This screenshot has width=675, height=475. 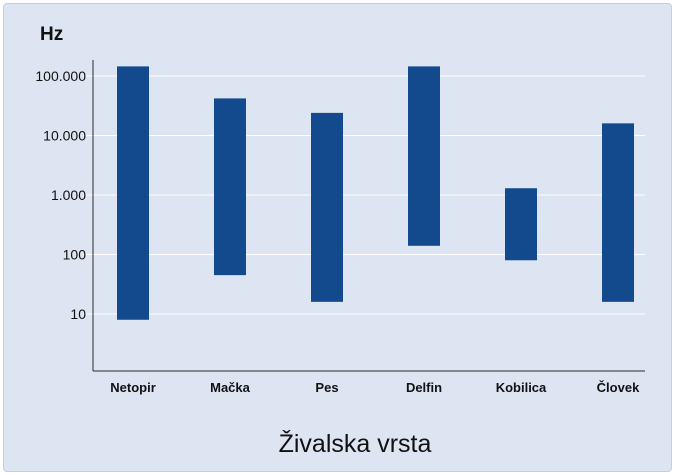 What do you see at coordinates (424, 387) in the screenshot?
I see `category-label: Delfin` at bounding box center [424, 387].